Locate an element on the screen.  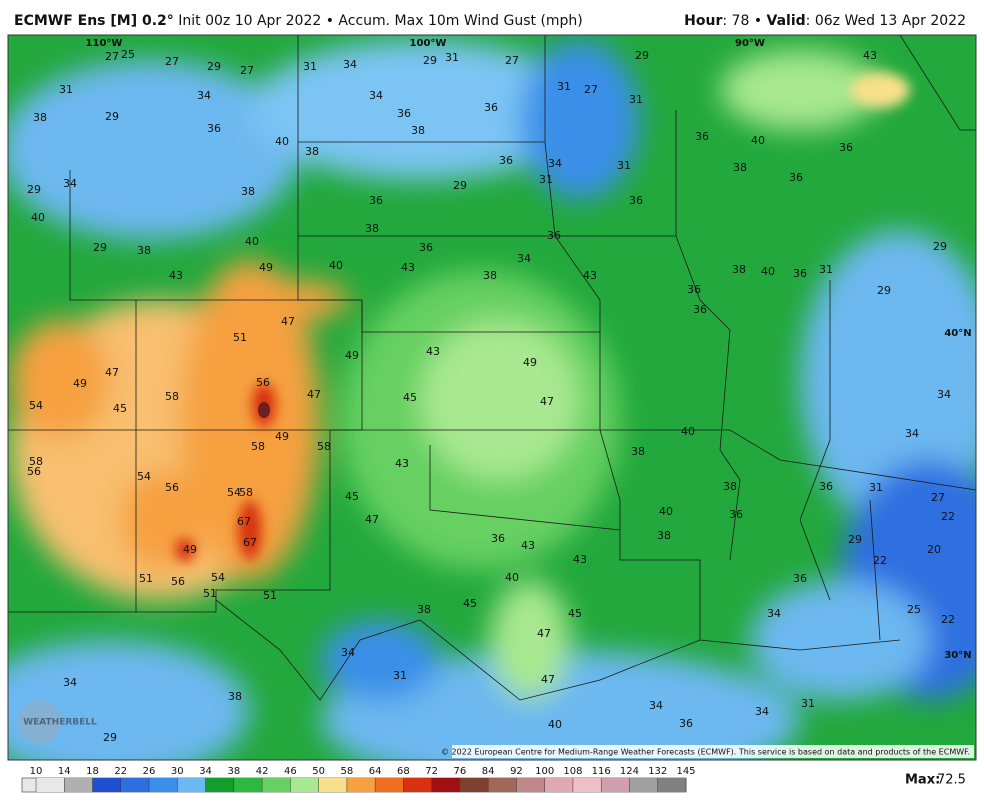
hour-label: Hour is located at coordinates (703, 21).